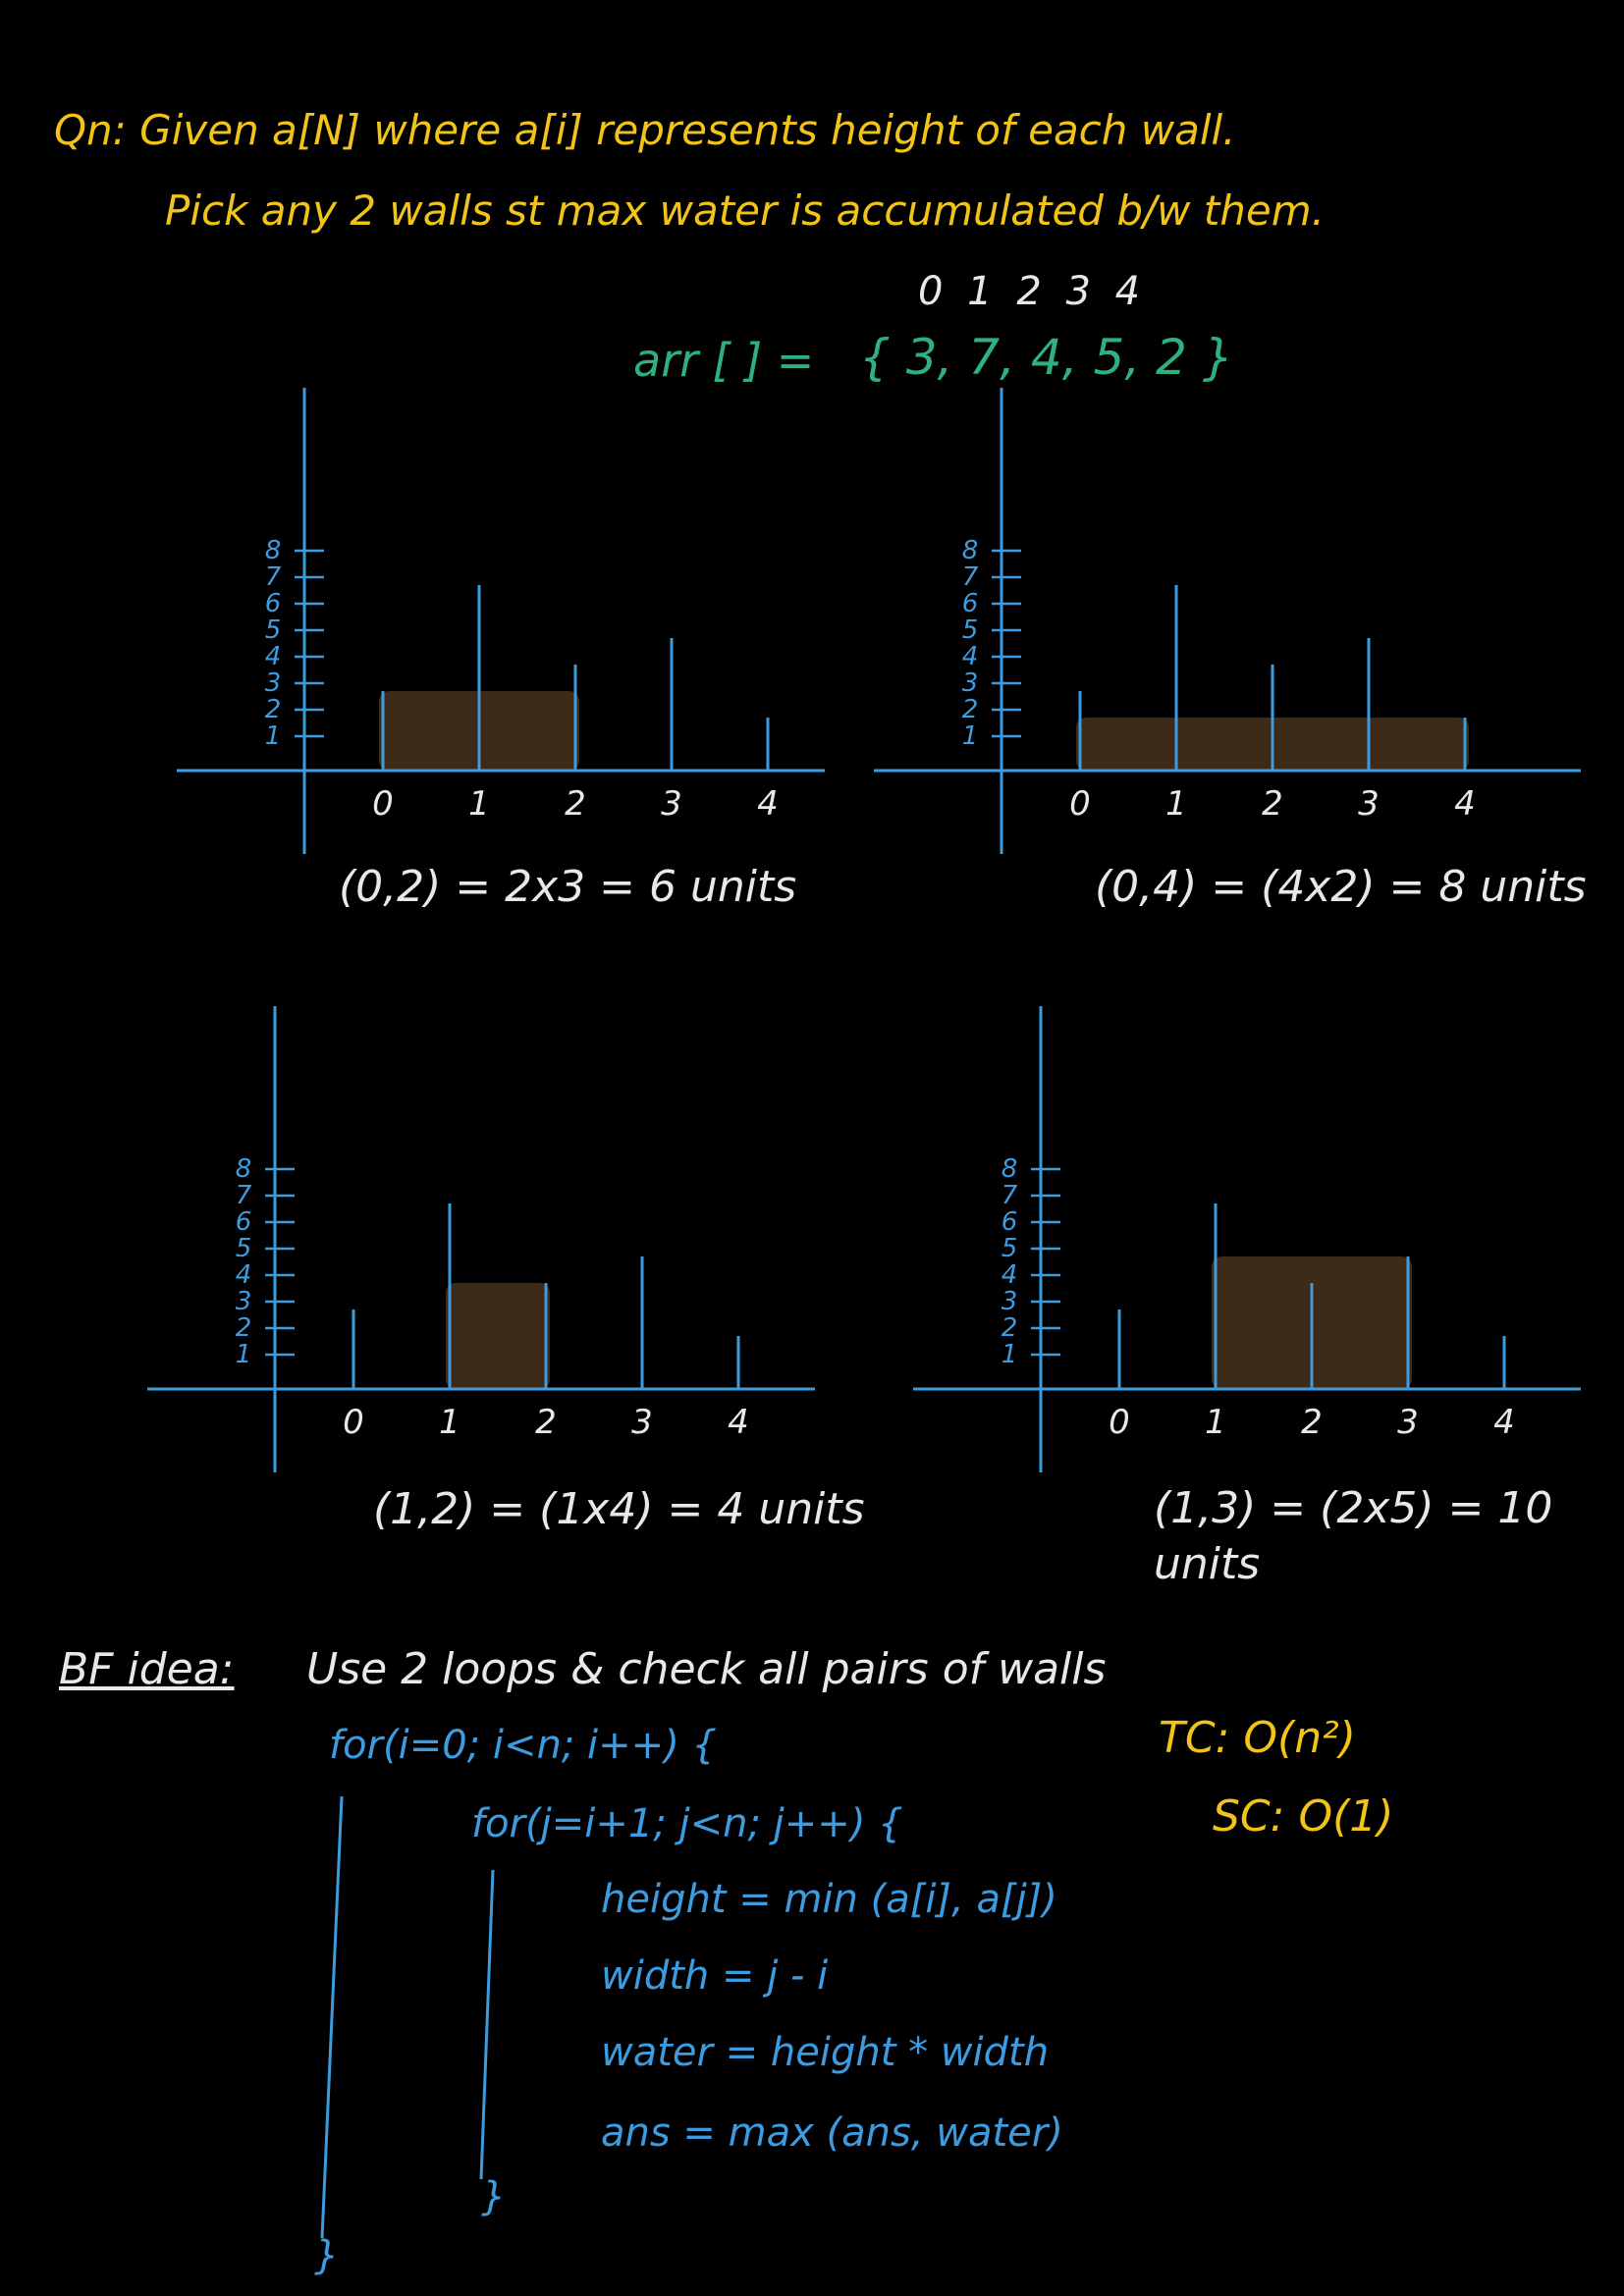 The width and height of the screenshot is (1624, 2296). I want to click on time-complexity: TC: O(n²), so click(1257, 1738).